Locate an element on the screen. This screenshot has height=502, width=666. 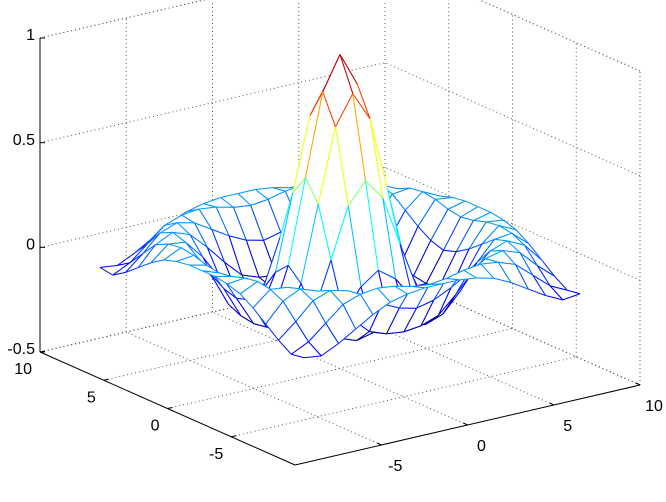
z-tick-label: 0 is located at coordinates (30, 245).